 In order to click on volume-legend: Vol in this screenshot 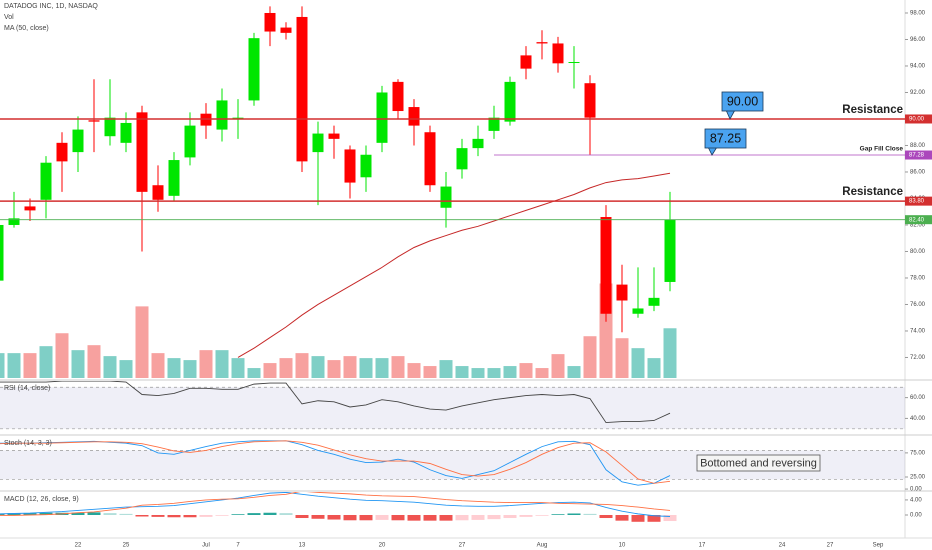, I will do `click(9, 17)`.